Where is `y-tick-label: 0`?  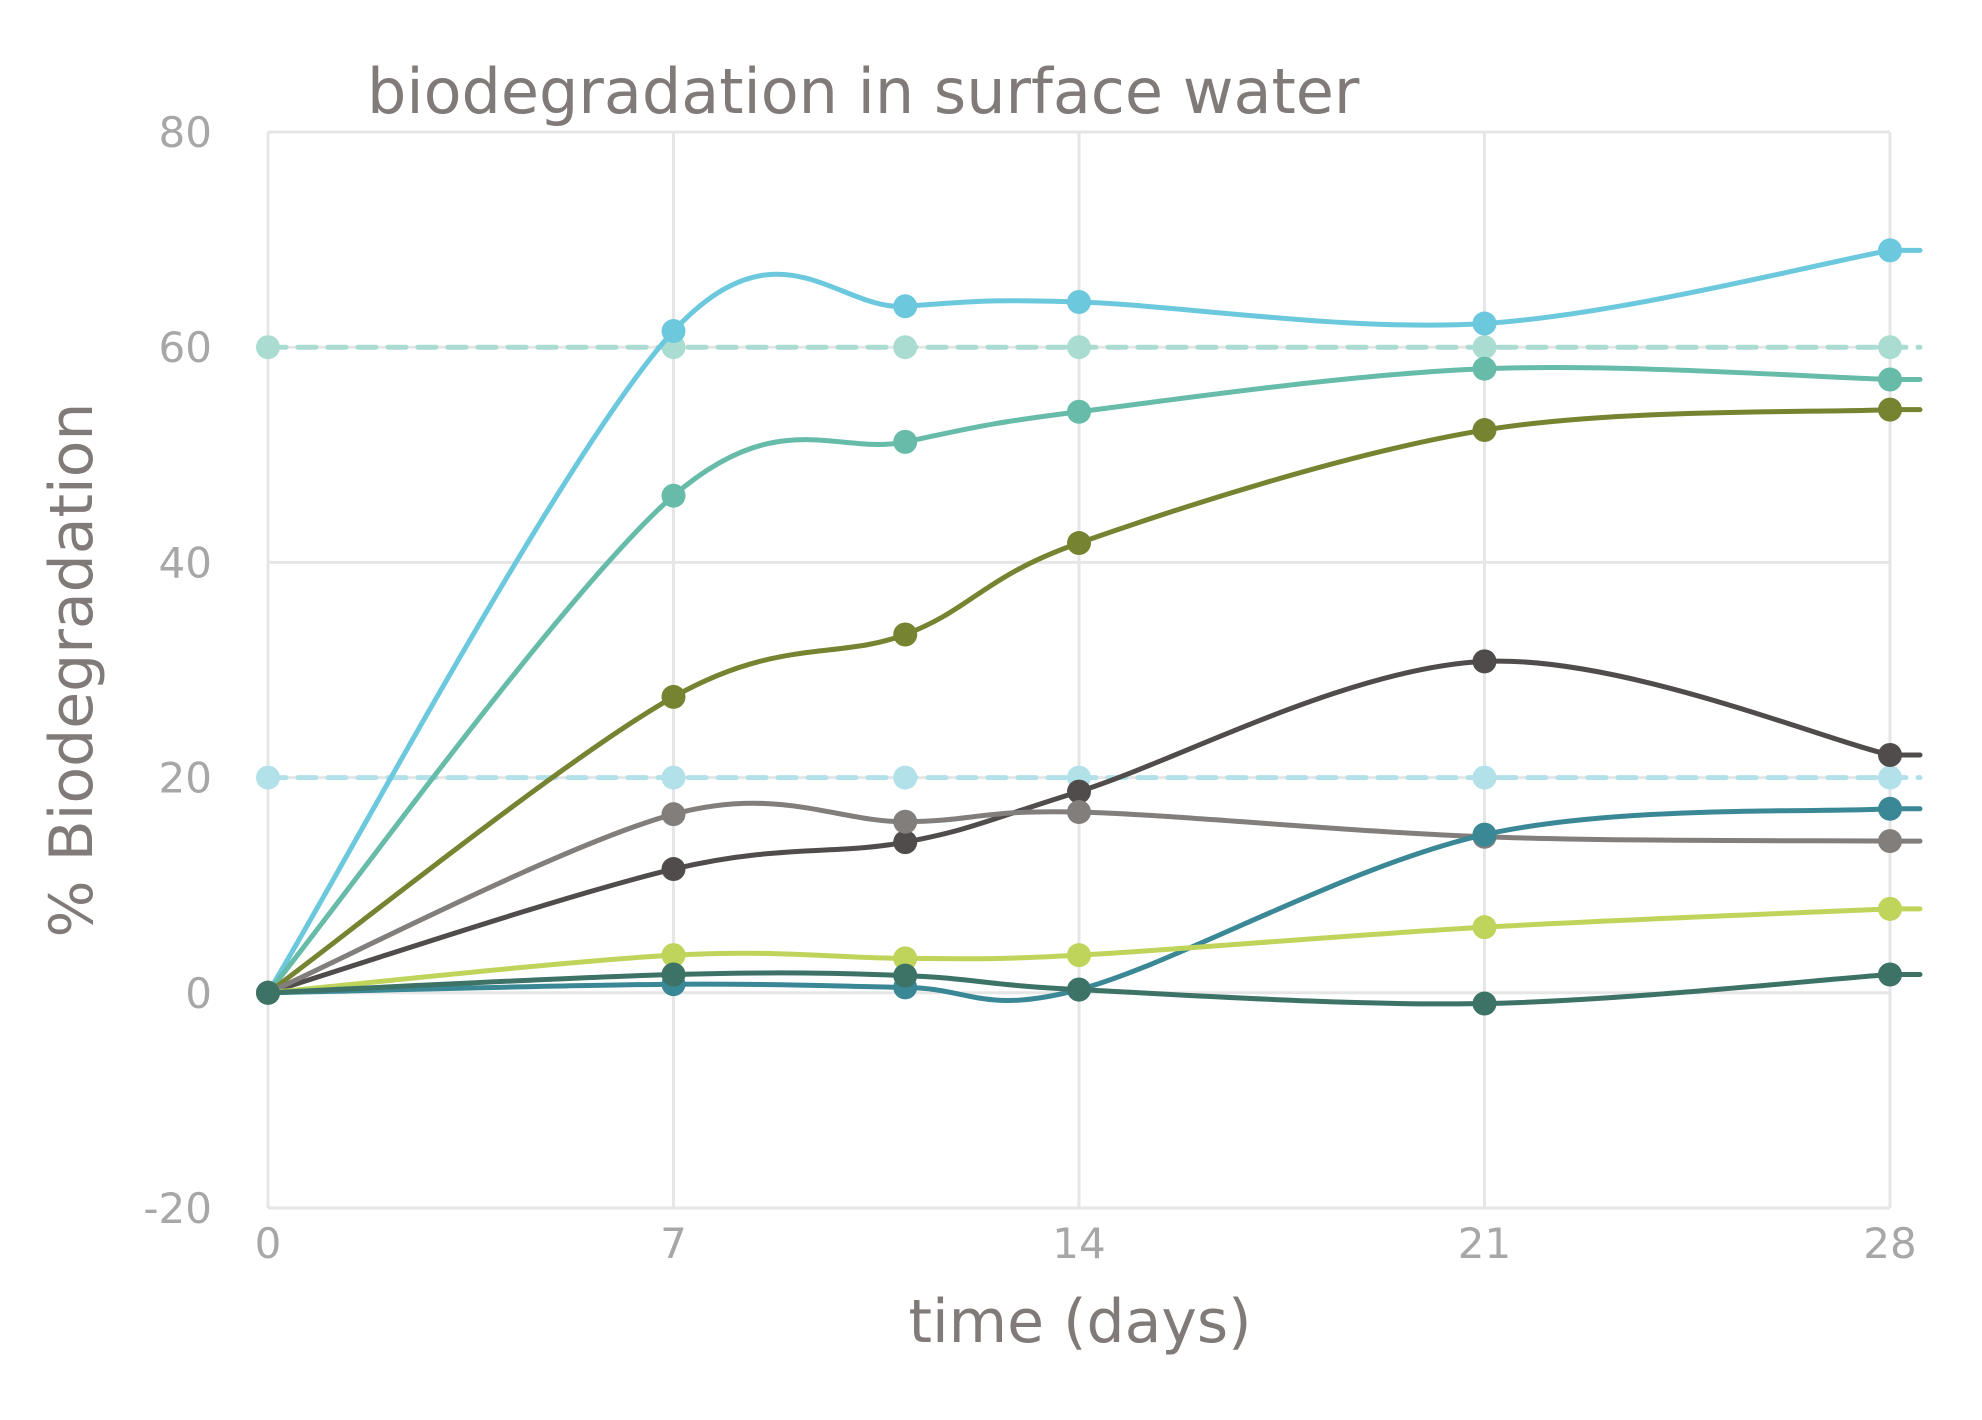
y-tick-label: 0 is located at coordinates (198, 993).